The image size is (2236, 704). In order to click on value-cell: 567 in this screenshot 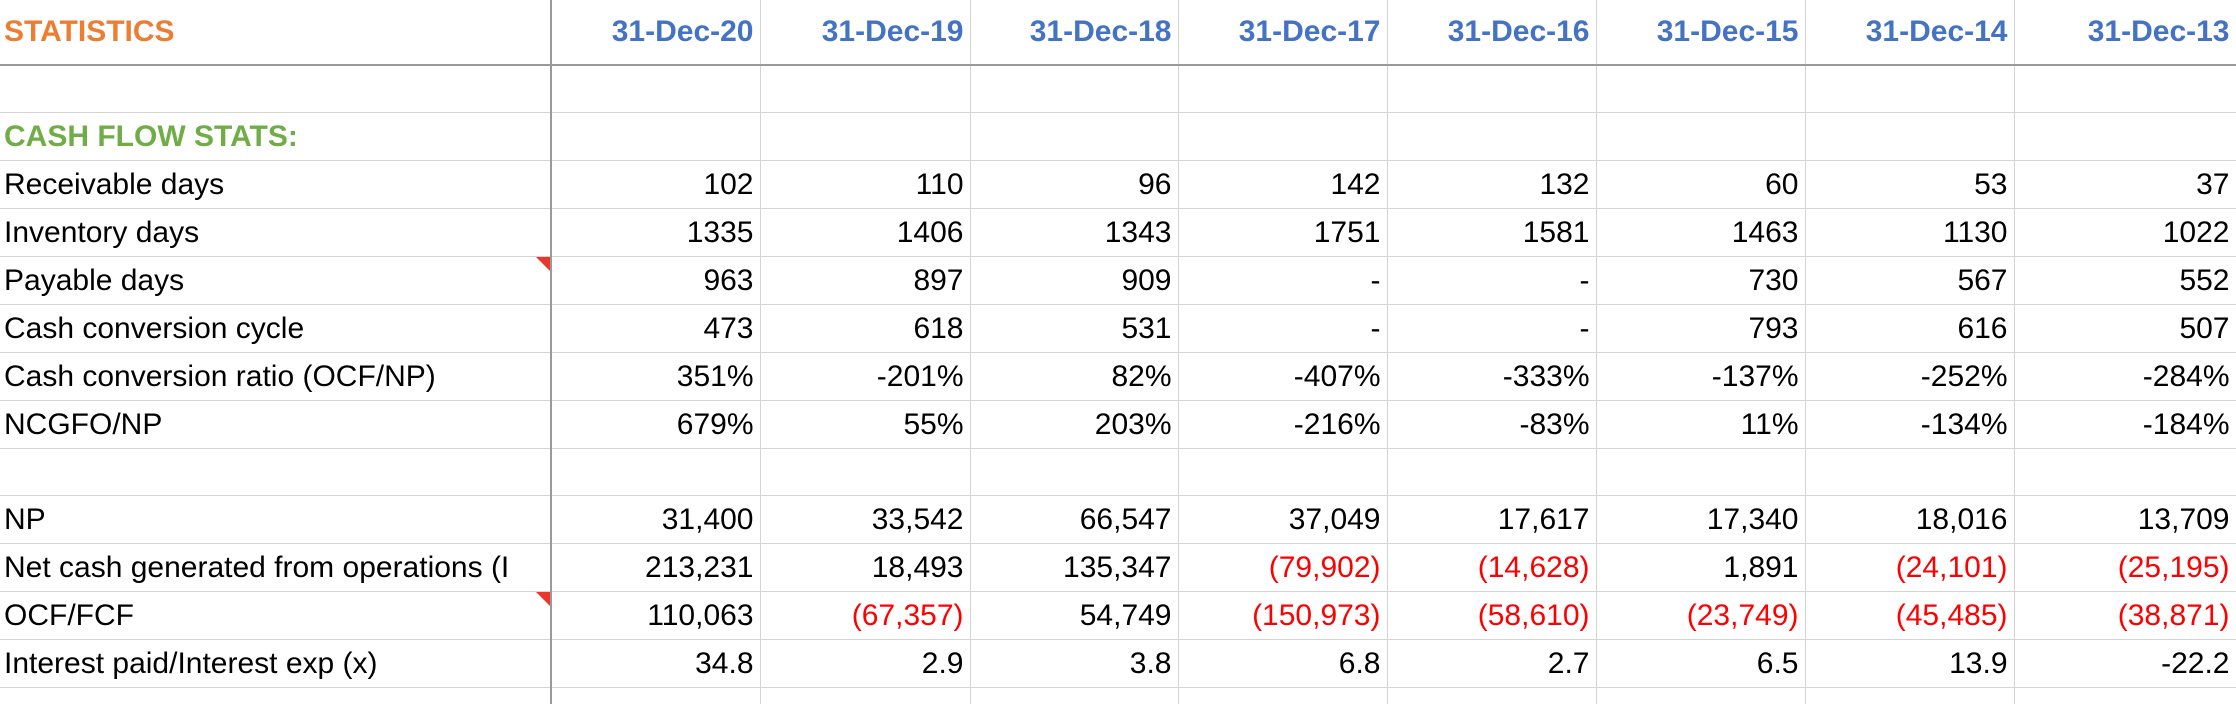, I will do `click(1910, 280)`.